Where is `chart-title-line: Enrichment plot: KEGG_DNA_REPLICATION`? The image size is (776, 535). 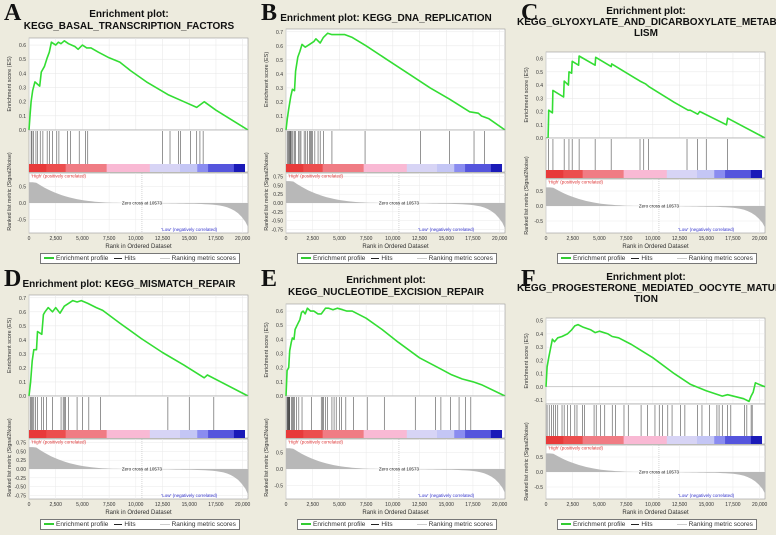
chart-title-line: Enrichment plot: KEGG_DNA_REPLICATION is located at coordinates (386, 18).